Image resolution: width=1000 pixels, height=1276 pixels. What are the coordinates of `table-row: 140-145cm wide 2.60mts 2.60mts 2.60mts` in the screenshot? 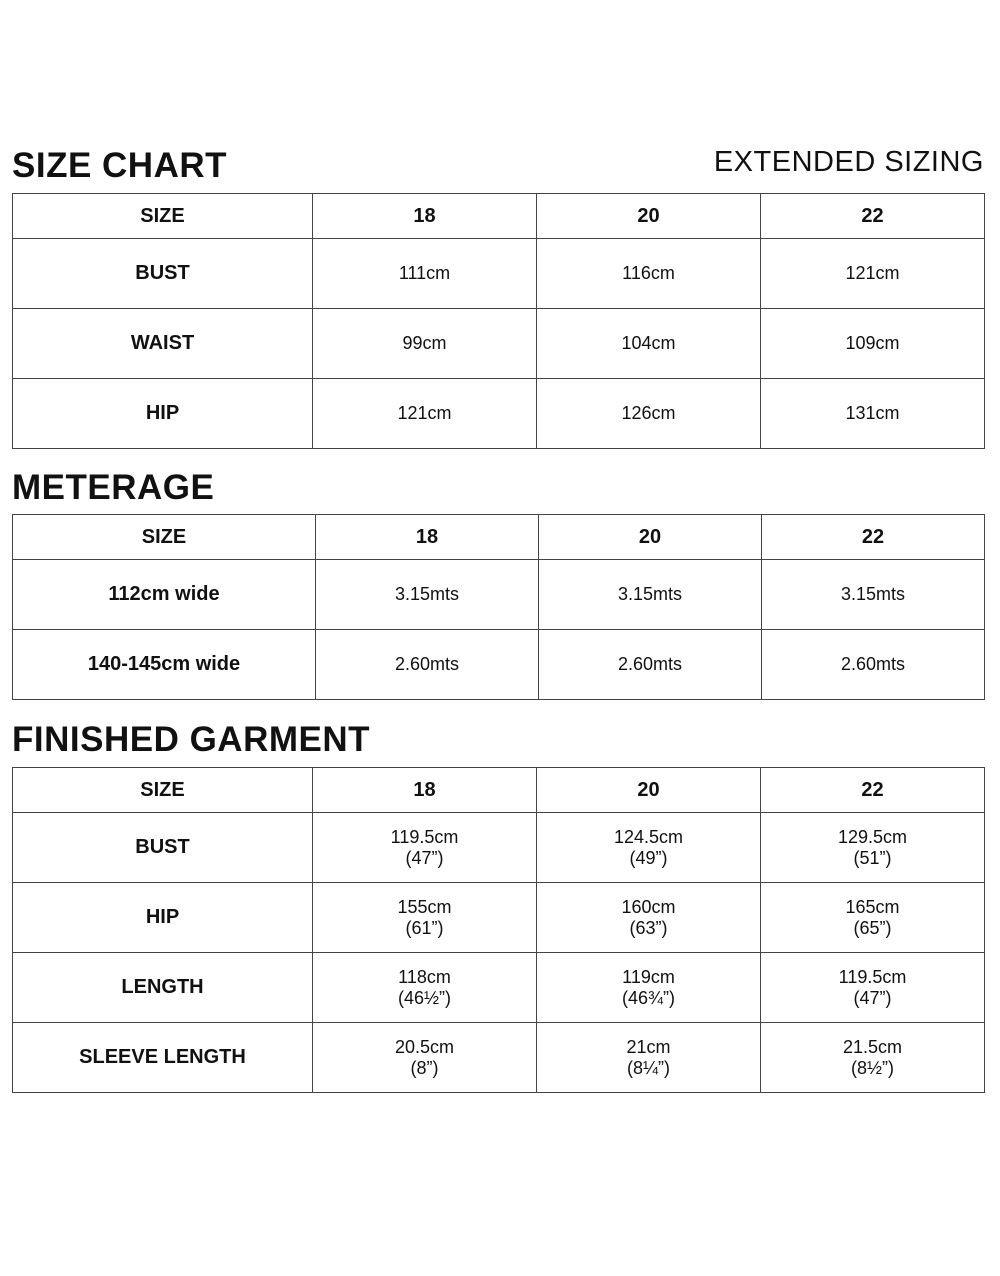 It's located at (498, 664).